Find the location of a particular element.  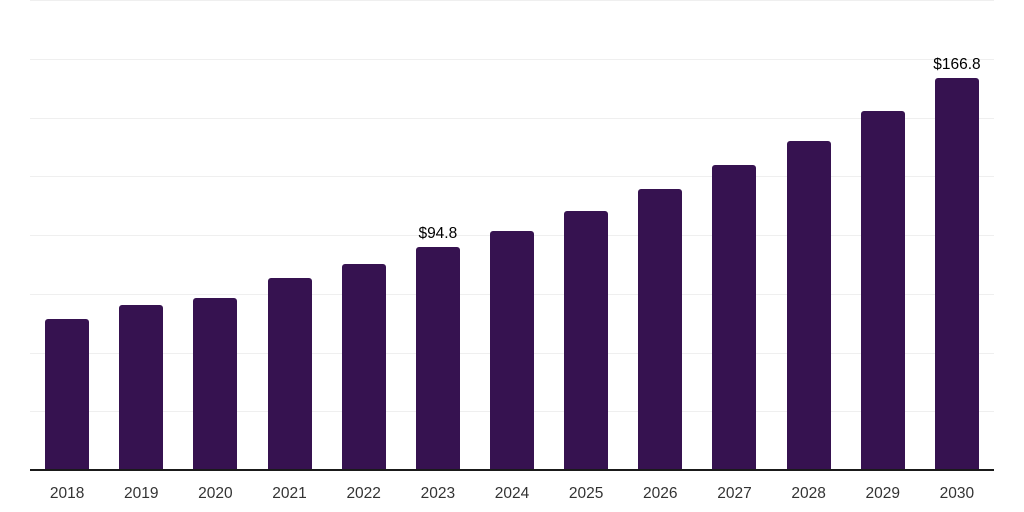

bar-2021 is located at coordinates (289, 374).